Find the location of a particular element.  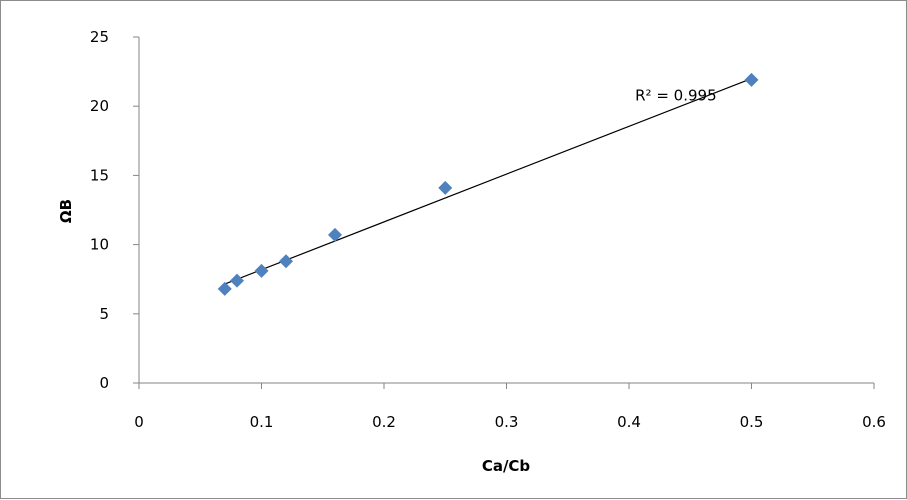

y-axis-title: ΩB is located at coordinates (66, 211).